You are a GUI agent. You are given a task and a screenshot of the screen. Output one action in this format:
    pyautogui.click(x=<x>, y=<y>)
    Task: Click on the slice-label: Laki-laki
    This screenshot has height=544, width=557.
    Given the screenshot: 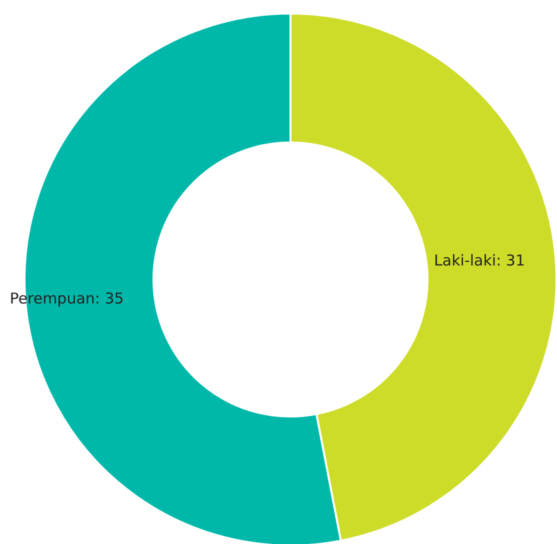 What is the action you would take?
    pyautogui.click(x=465, y=260)
    